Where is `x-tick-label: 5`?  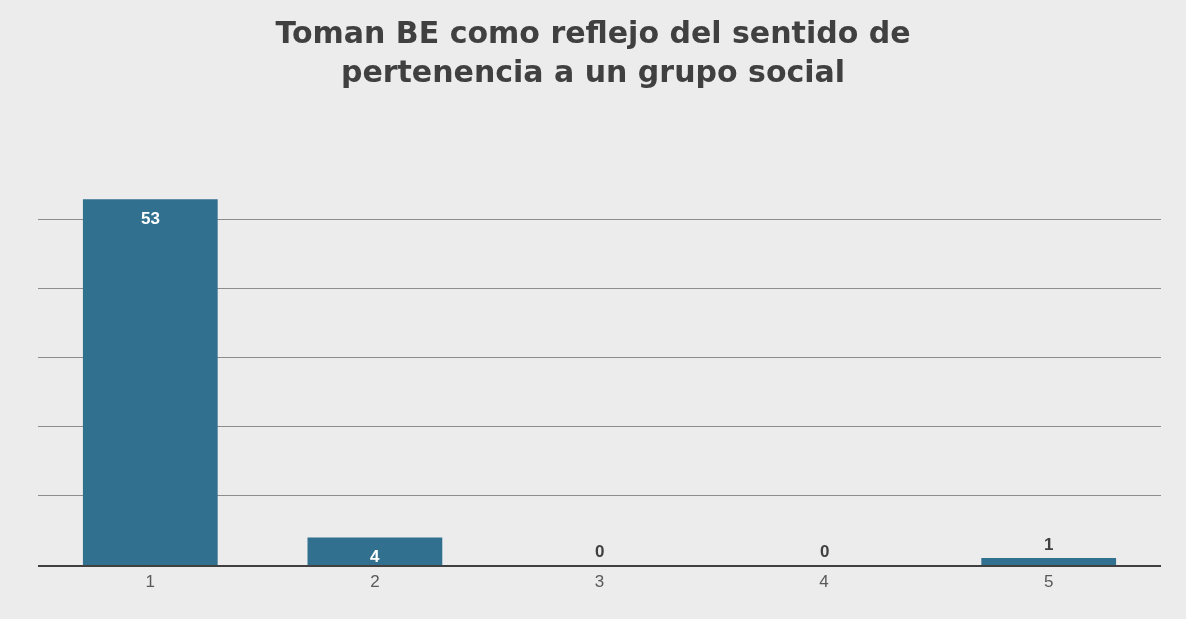 x-tick-label: 5 is located at coordinates (1048, 582).